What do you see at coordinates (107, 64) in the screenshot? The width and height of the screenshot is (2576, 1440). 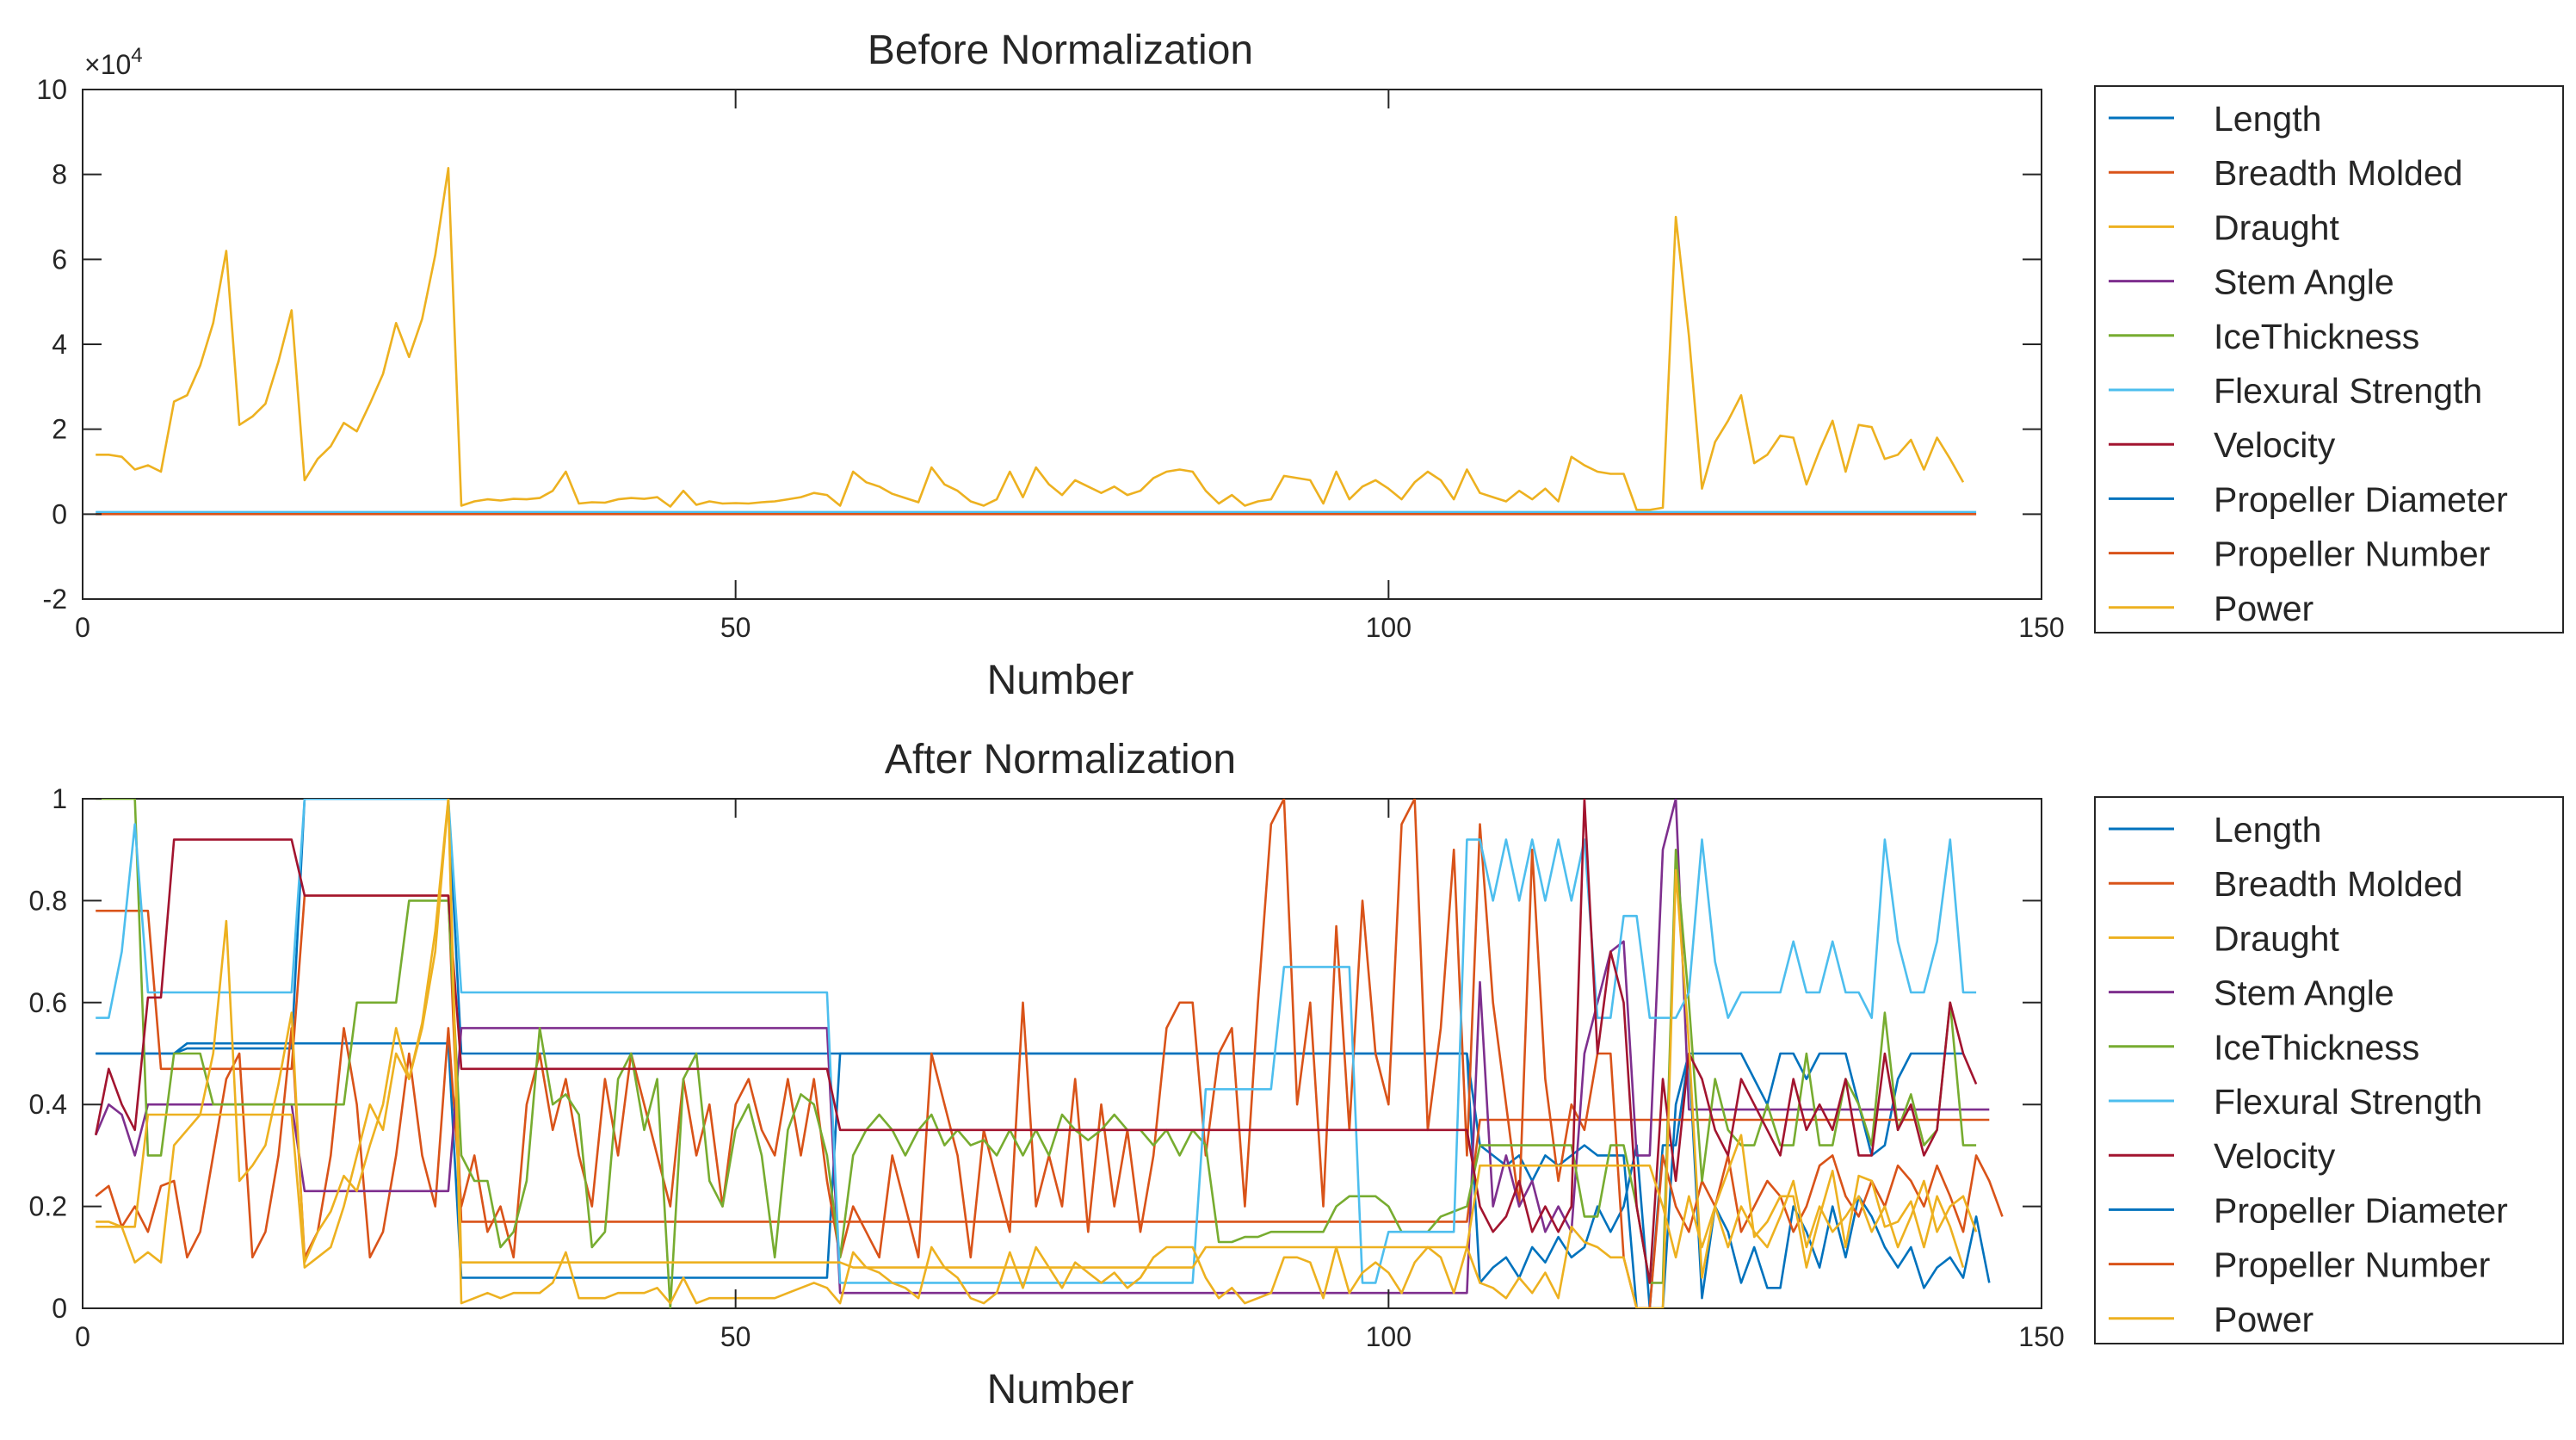 I see `y-exponent-base: ×10` at bounding box center [107, 64].